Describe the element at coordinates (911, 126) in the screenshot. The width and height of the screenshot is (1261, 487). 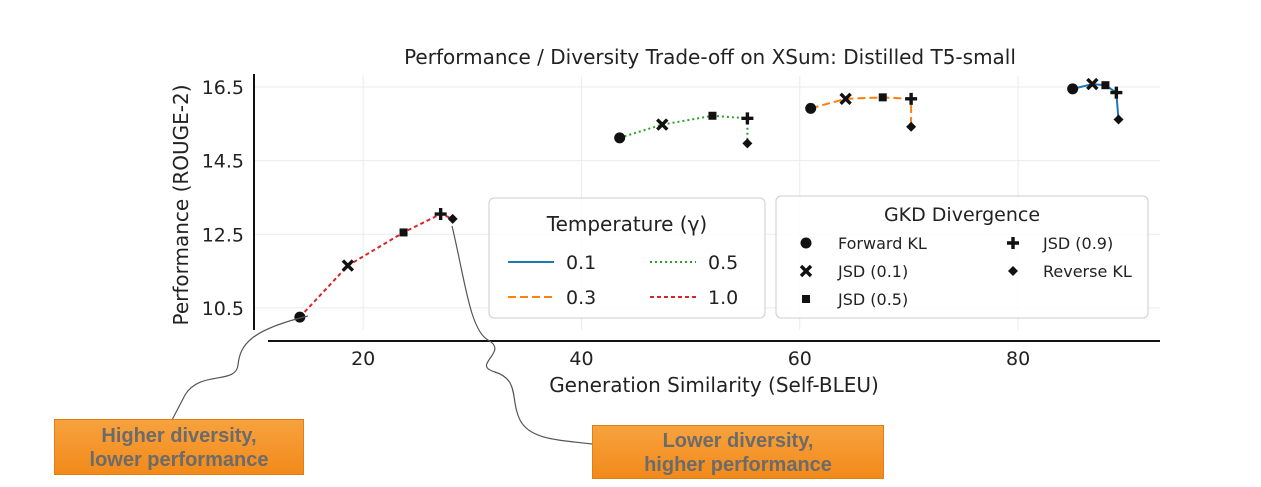
I see `point-0-3-reverse-kl` at that location.